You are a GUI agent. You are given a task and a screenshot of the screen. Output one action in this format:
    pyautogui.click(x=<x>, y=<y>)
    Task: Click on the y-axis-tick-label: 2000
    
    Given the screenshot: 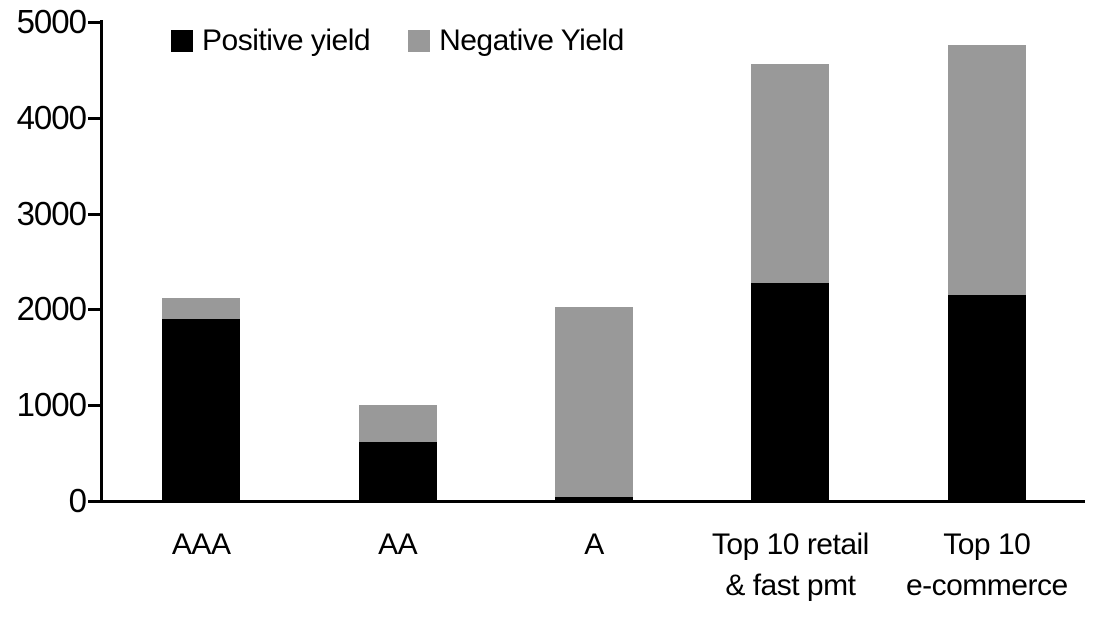 What is the action you would take?
    pyautogui.click(x=51, y=309)
    